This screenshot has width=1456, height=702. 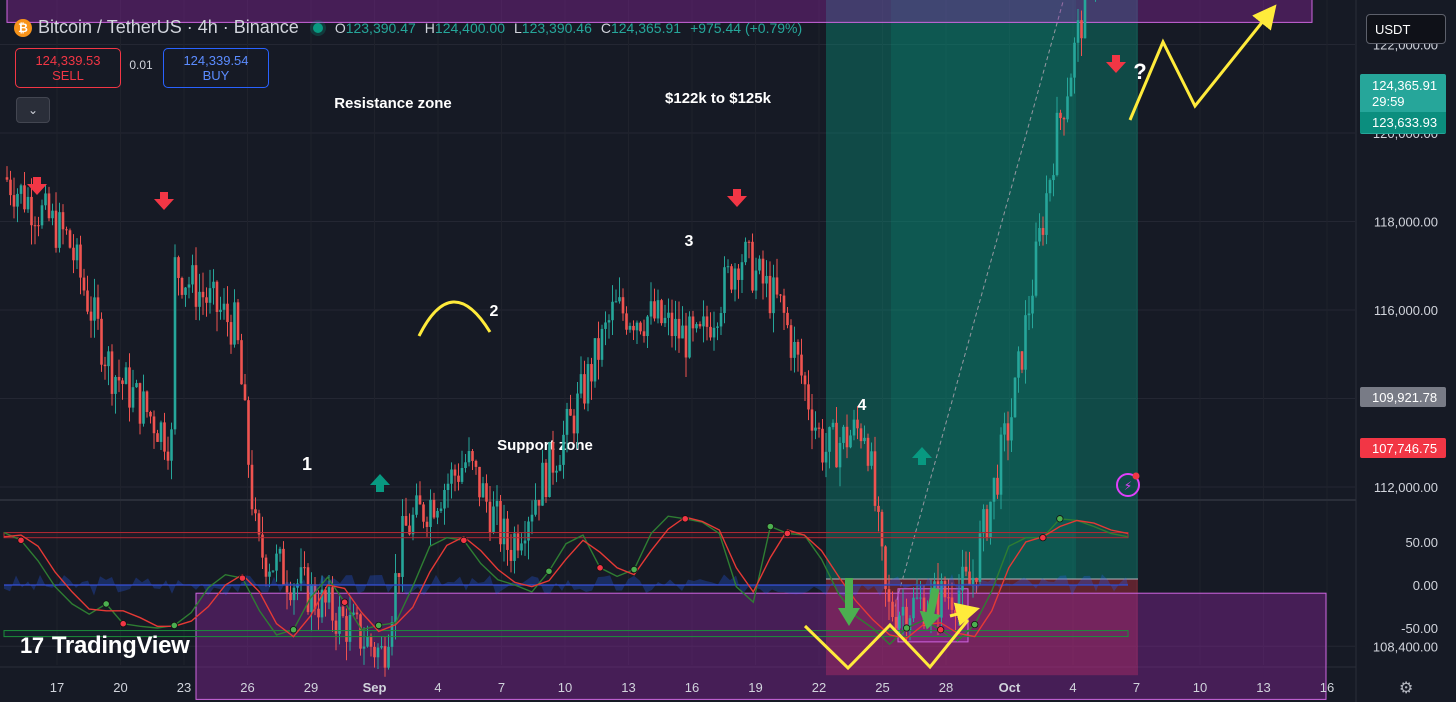 I want to click on settings-icon: ⚙, so click(x=1406, y=688).